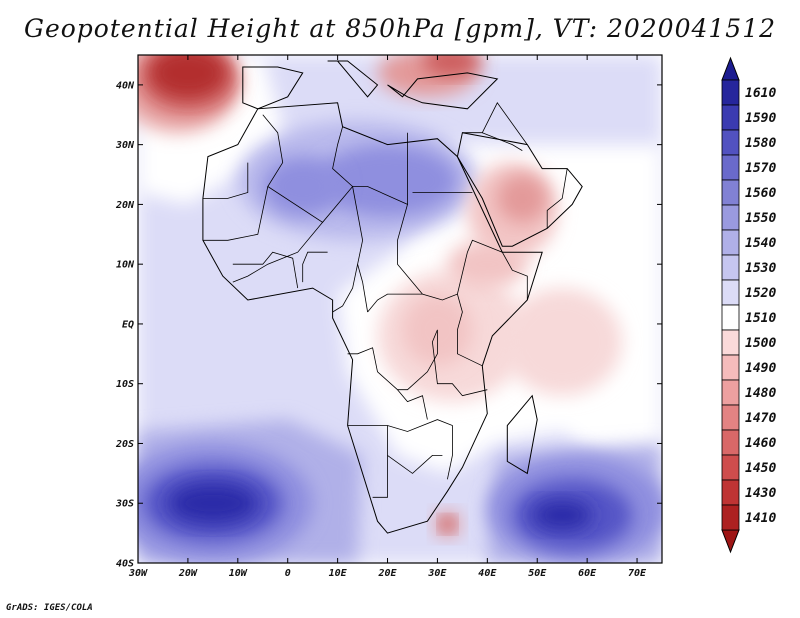 Image resolution: width=800 pixels, height=618 pixels. I want to click on lat-tick-label: 10S, so click(125, 384).